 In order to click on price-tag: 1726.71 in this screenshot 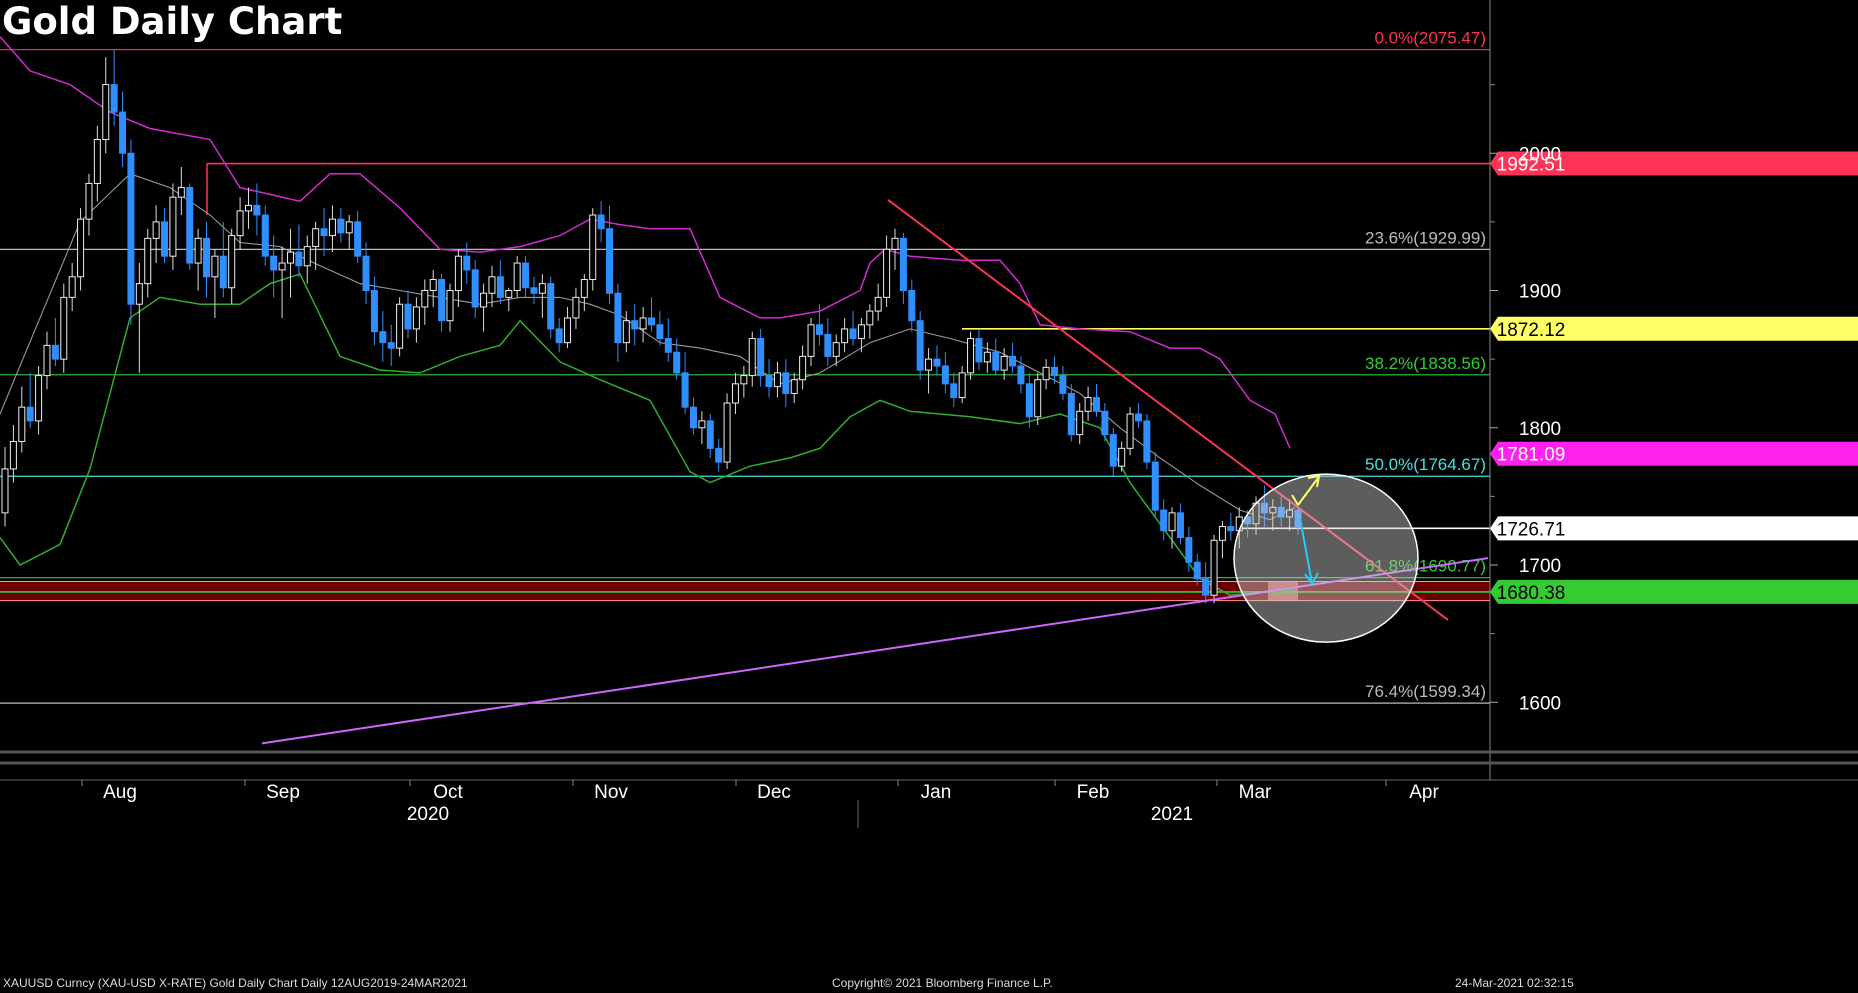, I will do `click(1674, 528)`.